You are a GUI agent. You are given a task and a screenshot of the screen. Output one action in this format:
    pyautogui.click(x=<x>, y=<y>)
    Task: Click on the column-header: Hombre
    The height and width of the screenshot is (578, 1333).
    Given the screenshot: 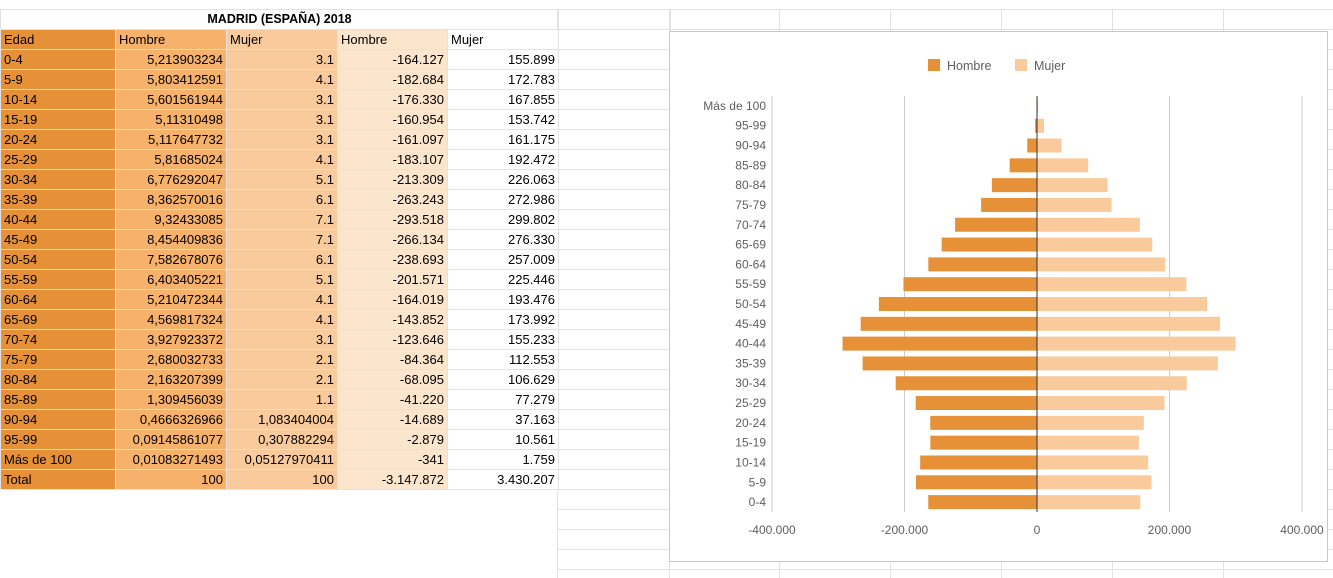 What is the action you would take?
    pyautogui.click(x=171, y=39)
    